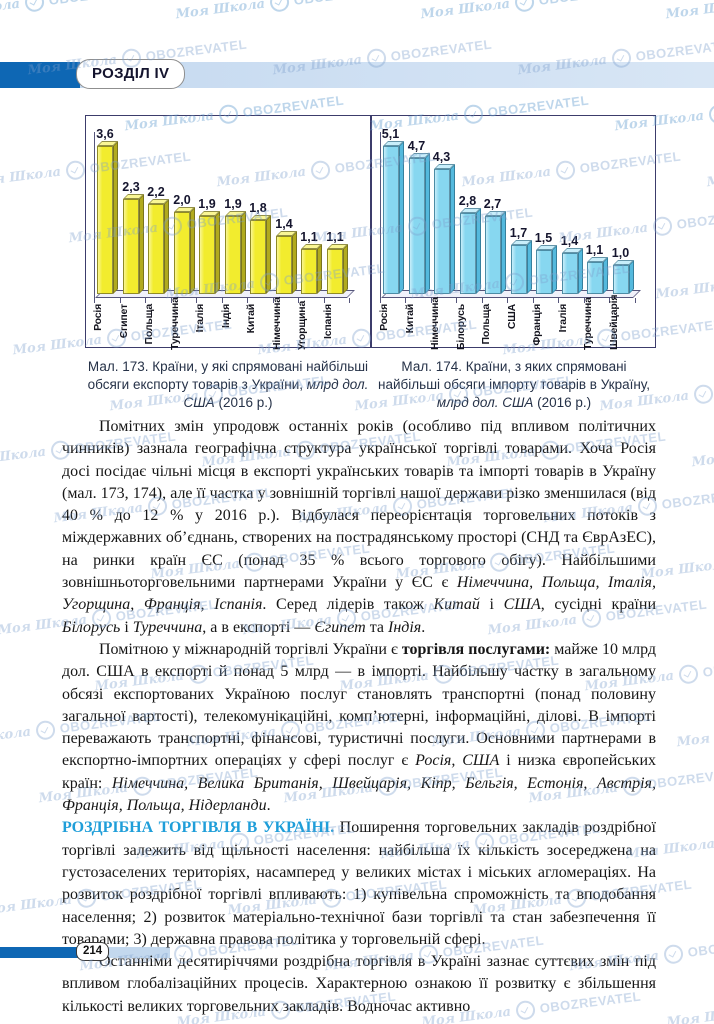 This screenshot has width=714, height=1024. What do you see at coordinates (348, 605) in the screenshot?
I see `text-run: . Серед лідерів також` at bounding box center [348, 605].